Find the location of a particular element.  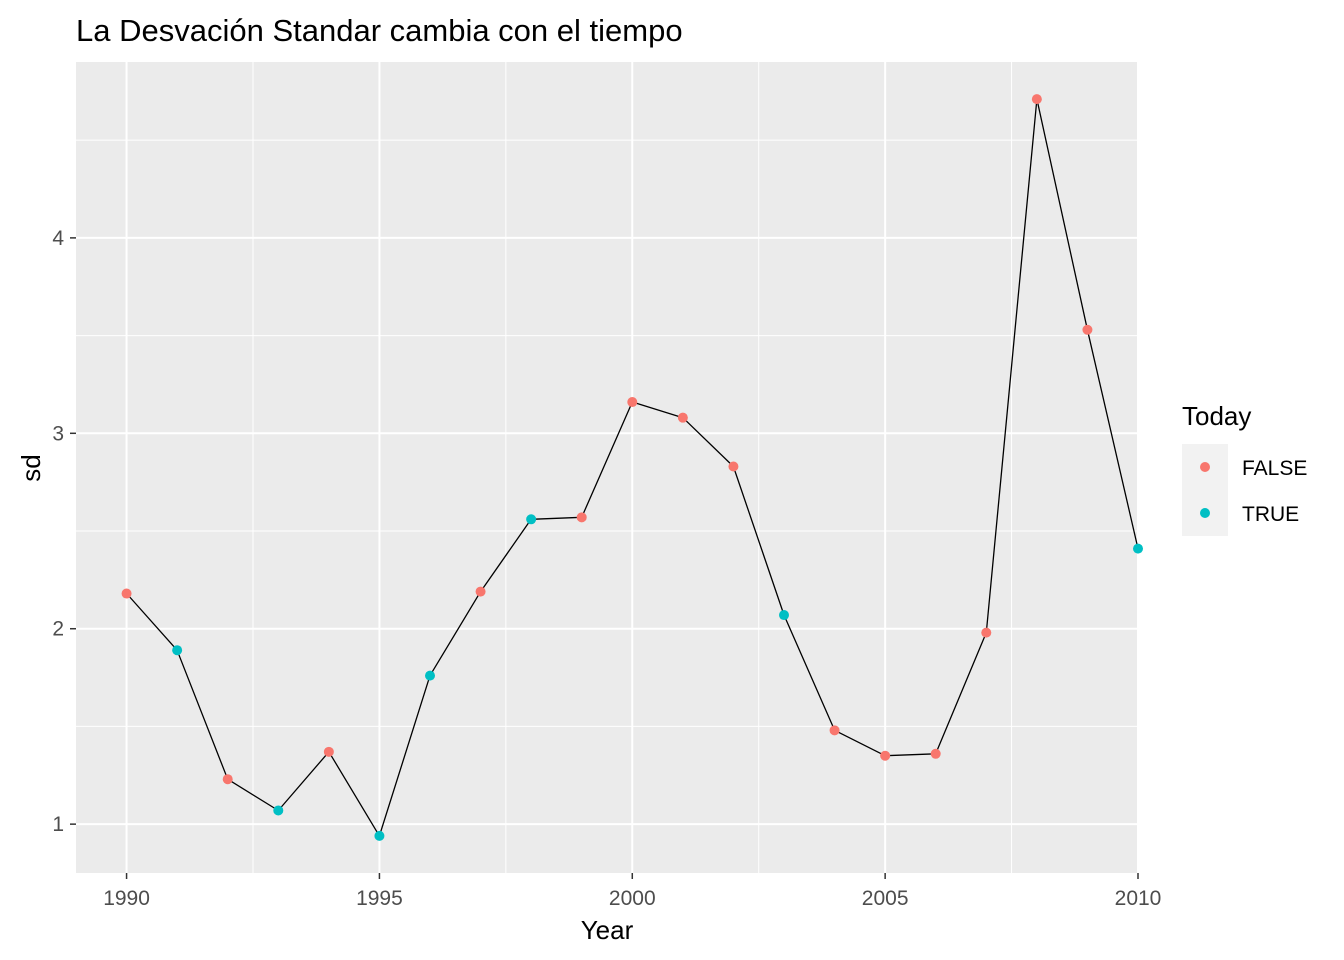

x-tick-label: 2000 is located at coordinates (632, 898).